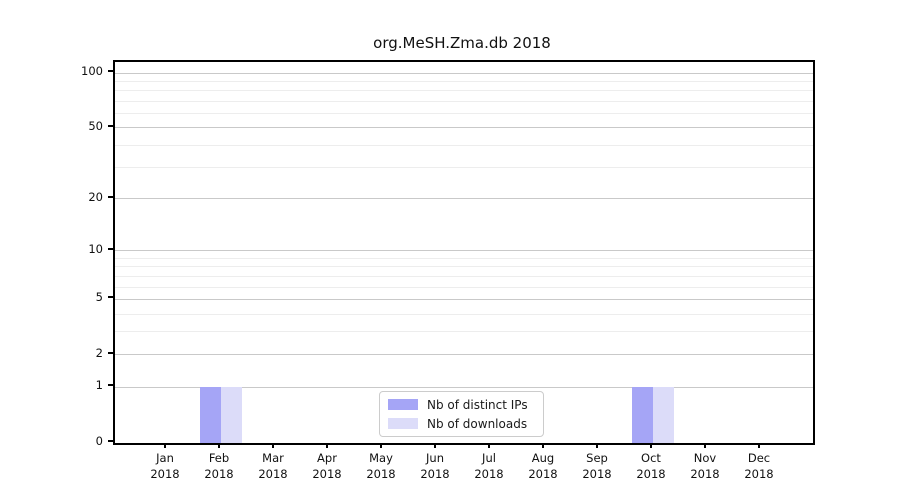  What do you see at coordinates (759, 466) in the screenshot?
I see `x-tick-label: Dec 2018` at bounding box center [759, 466].